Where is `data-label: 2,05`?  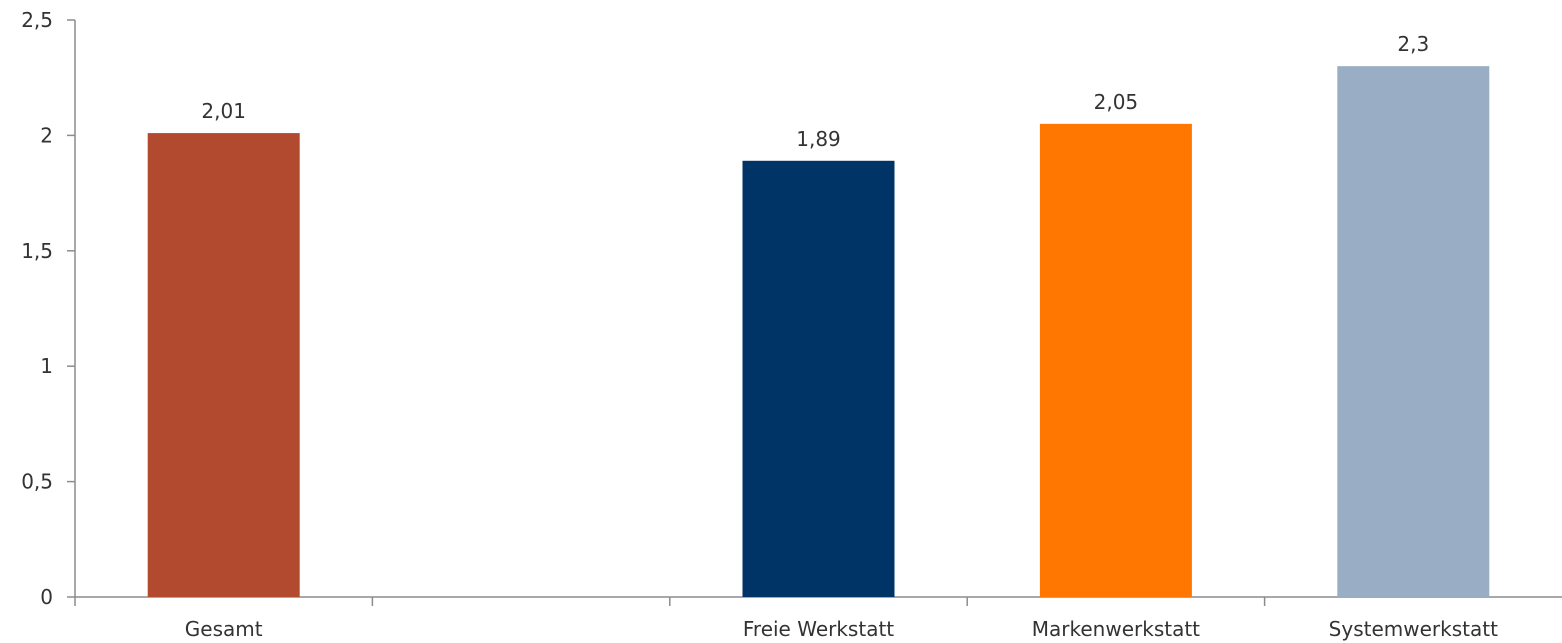 data-label: 2,05 is located at coordinates (1116, 102).